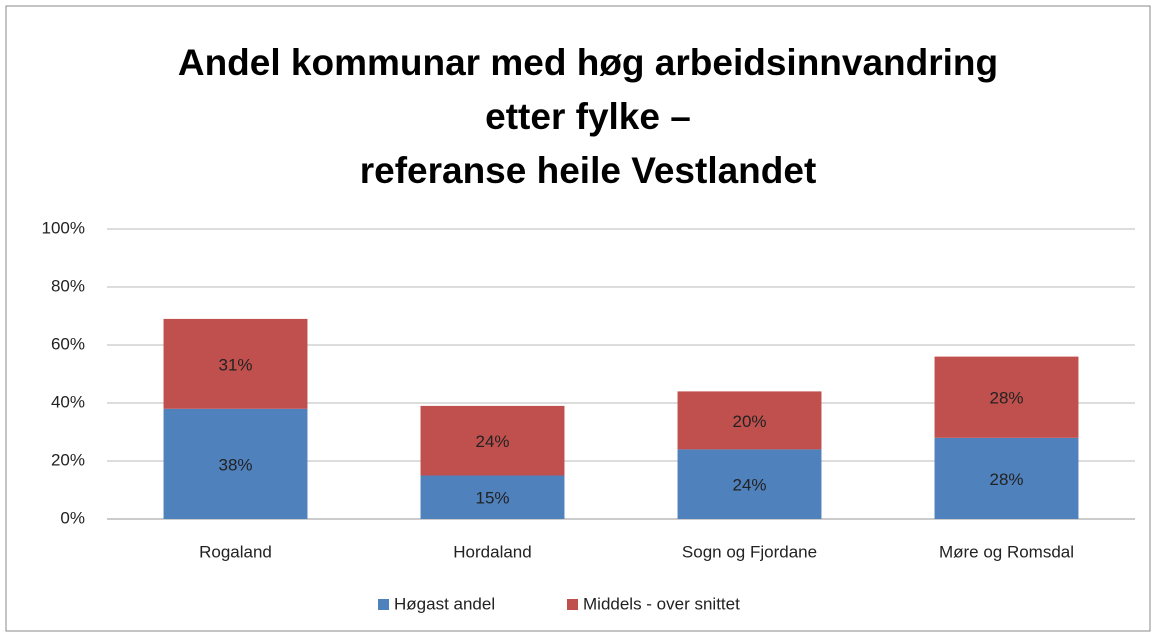 The image size is (1156, 637). I want to click on y-tick-label: 40%, so click(68, 401).